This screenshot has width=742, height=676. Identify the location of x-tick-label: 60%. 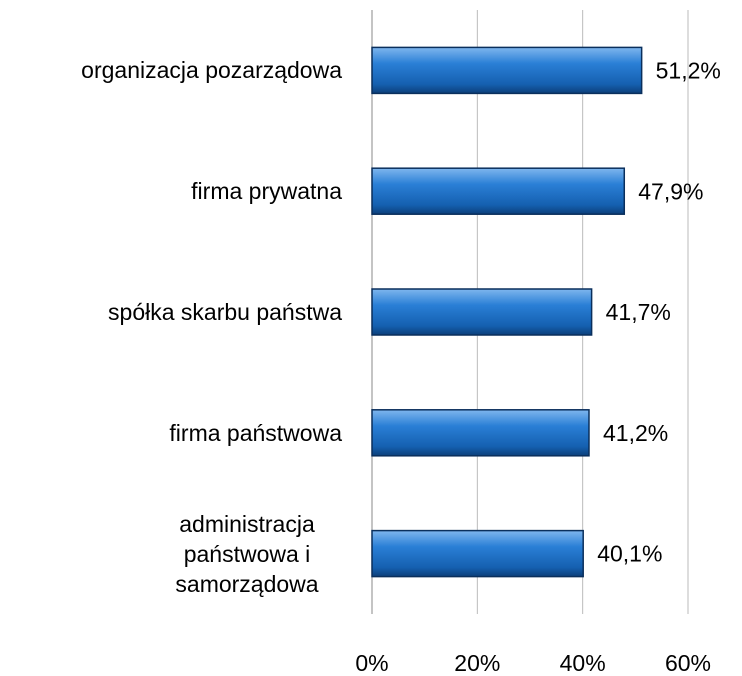
(688, 663).